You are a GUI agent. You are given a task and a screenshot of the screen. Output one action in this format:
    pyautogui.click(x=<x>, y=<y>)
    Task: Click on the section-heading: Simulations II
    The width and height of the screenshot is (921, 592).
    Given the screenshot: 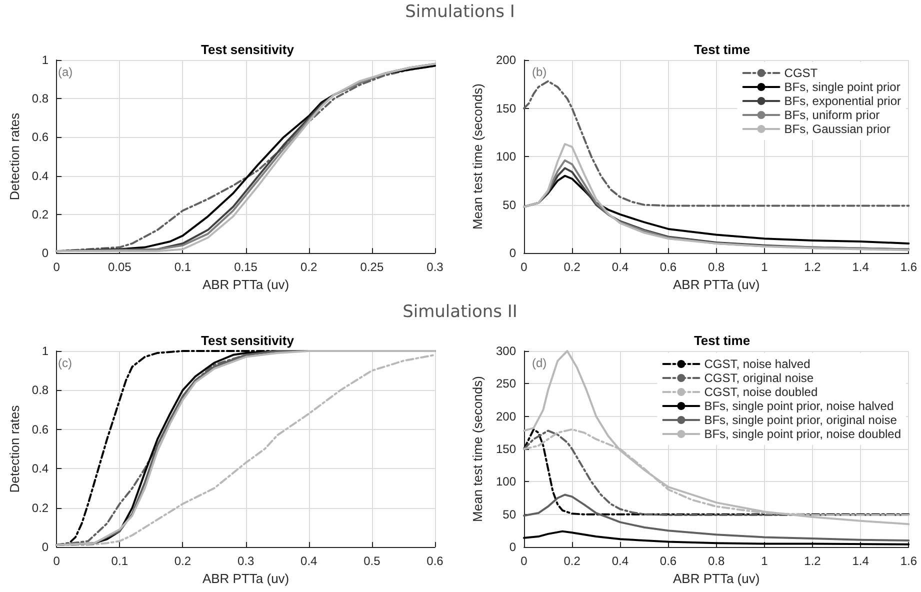 What is the action you would take?
    pyautogui.click(x=460, y=312)
    